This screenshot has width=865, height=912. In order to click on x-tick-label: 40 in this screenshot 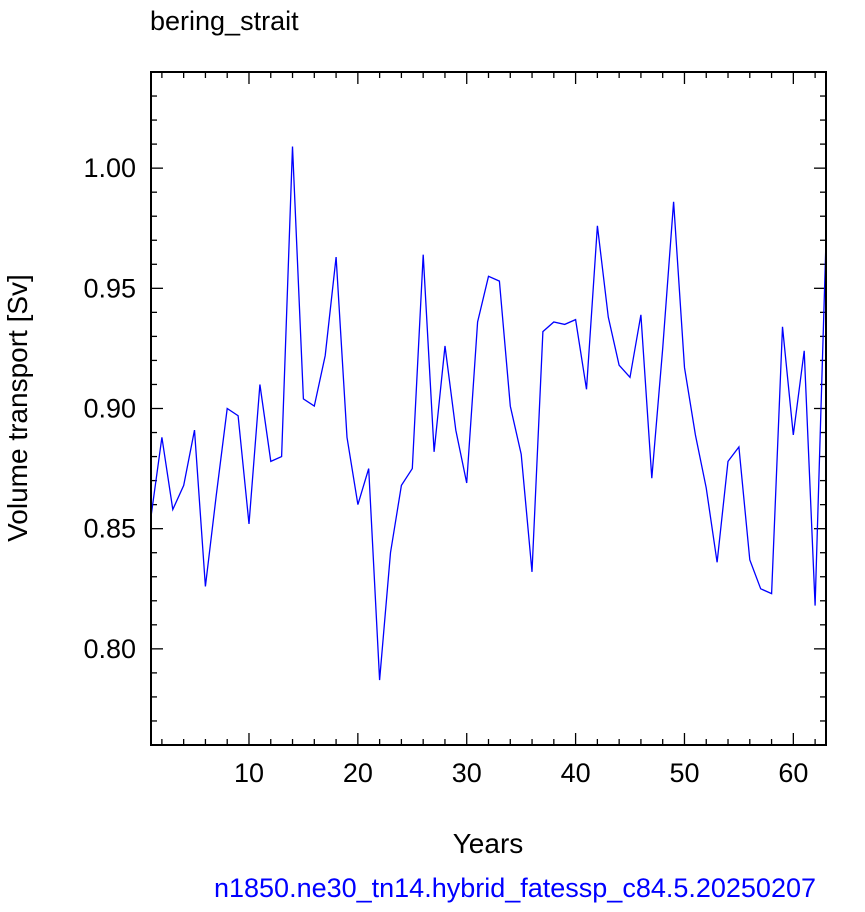, I will do `click(576, 773)`.